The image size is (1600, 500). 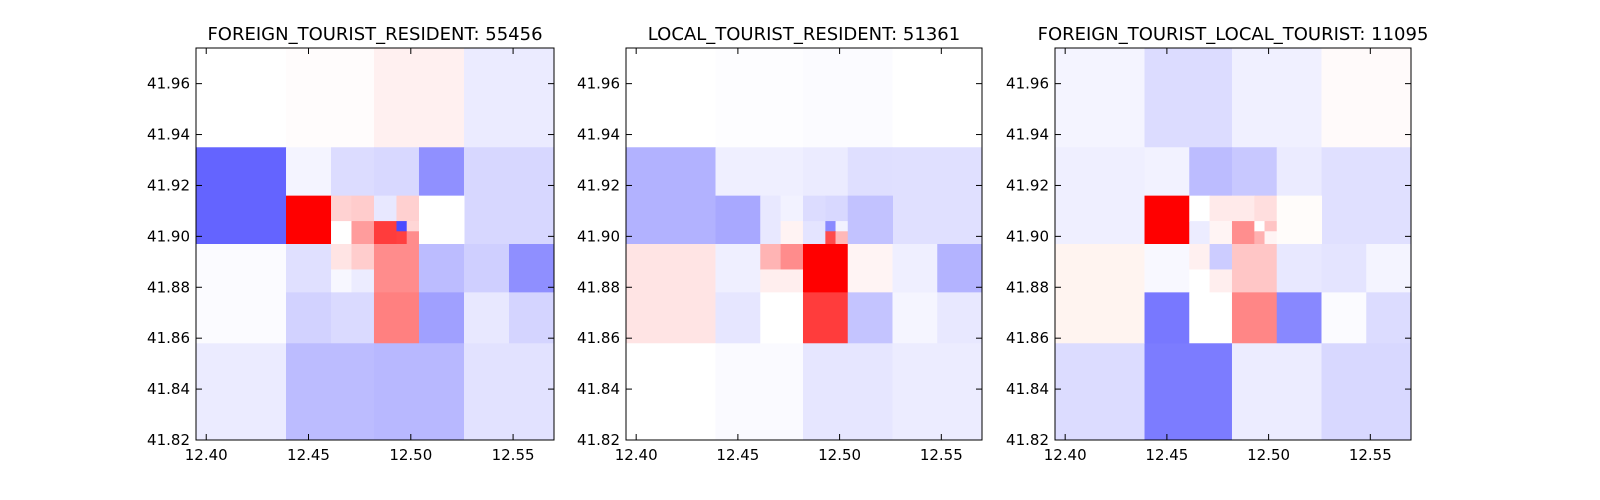 What do you see at coordinates (168, 84) in the screenshot?
I see `y-tick-label: 41.96` at bounding box center [168, 84].